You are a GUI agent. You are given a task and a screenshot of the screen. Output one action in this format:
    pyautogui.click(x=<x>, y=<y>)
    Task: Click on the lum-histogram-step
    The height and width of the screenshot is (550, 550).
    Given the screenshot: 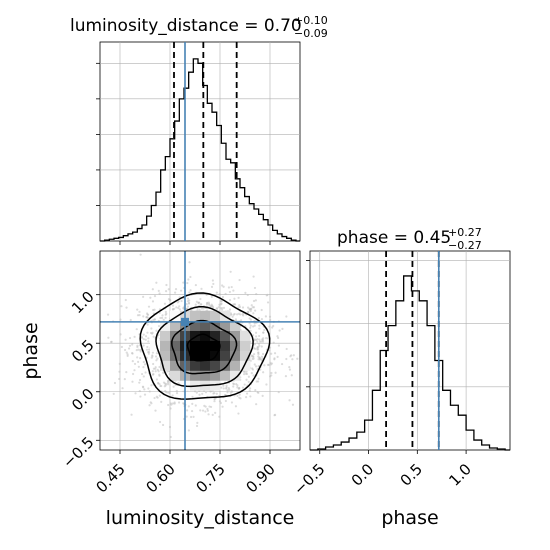 What is the action you would take?
    pyautogui.click(x=200, y=150)
    